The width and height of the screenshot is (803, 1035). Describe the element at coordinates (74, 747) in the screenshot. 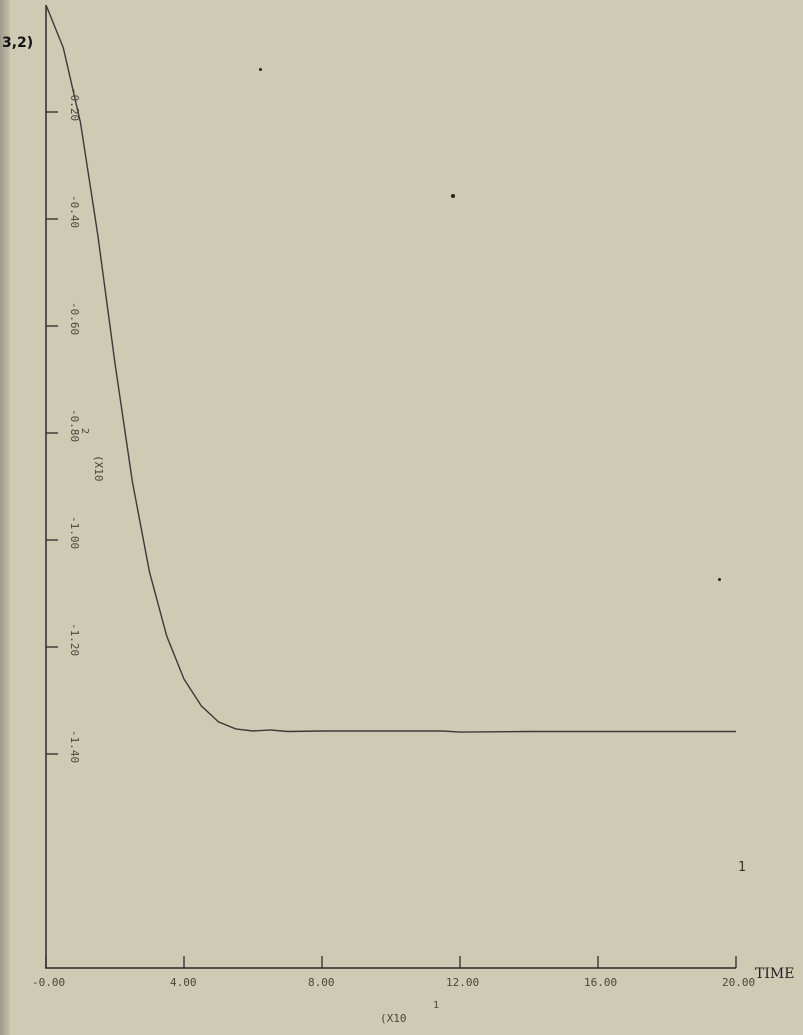

I see `y-tick-label: -1.40` at that location.